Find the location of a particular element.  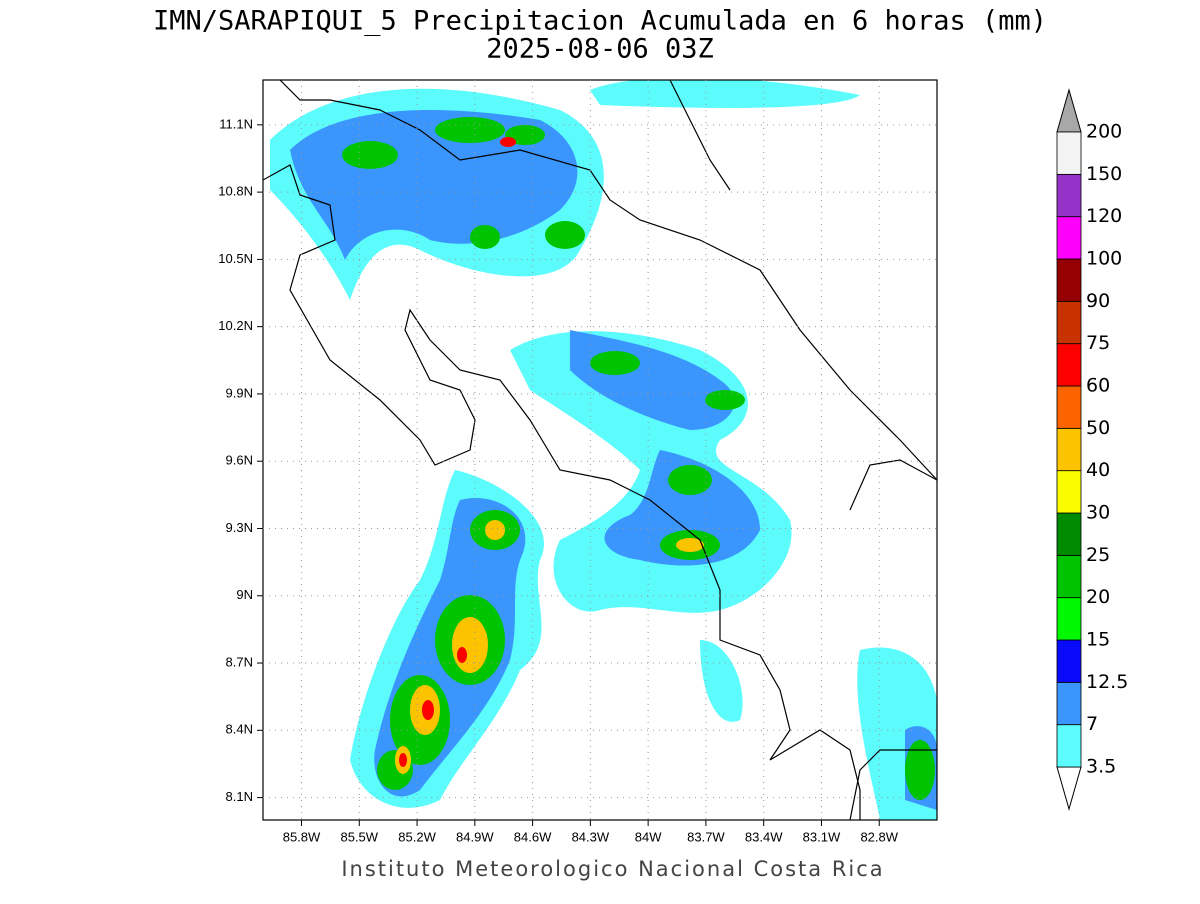

y-tick-label: 9.9N is located at coordinates (239, 392).